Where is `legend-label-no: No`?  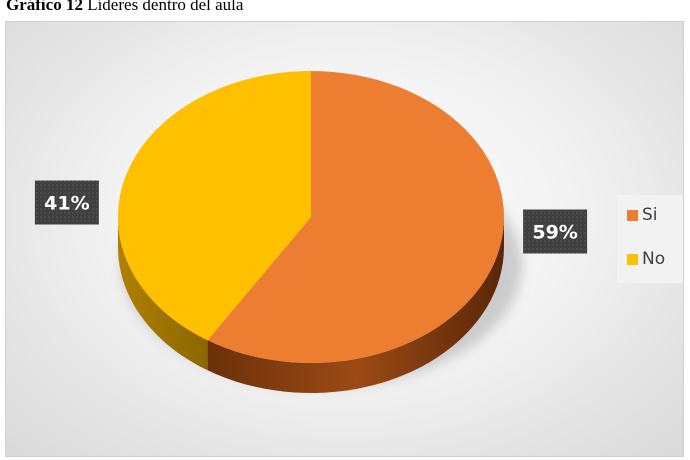 legend-label-no: No is located at coordinates (654, 259).